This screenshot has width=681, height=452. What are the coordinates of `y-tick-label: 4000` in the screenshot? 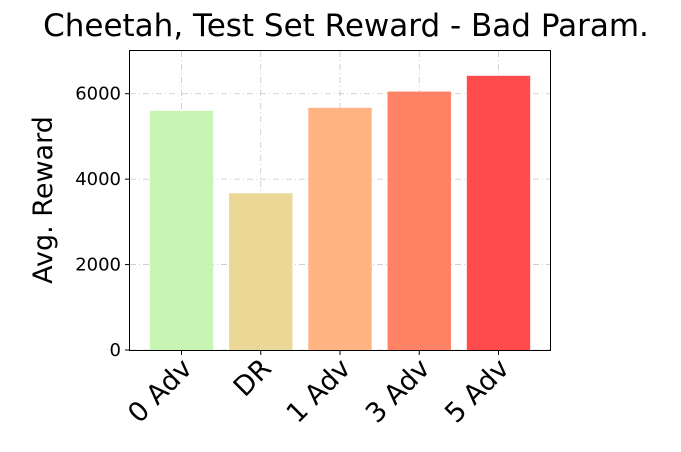 It's located at (98, 179).